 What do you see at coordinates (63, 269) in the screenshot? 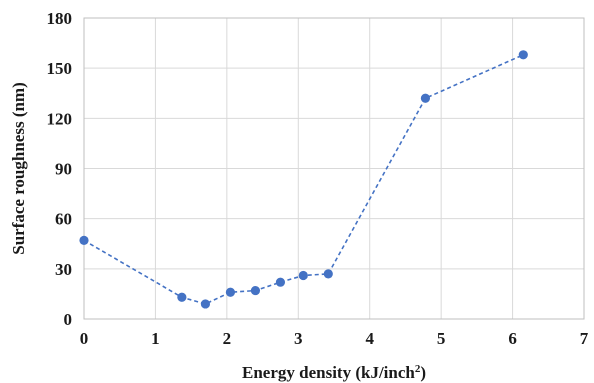
I see `y-tick-label: 30` at bounding box center [63, 269].